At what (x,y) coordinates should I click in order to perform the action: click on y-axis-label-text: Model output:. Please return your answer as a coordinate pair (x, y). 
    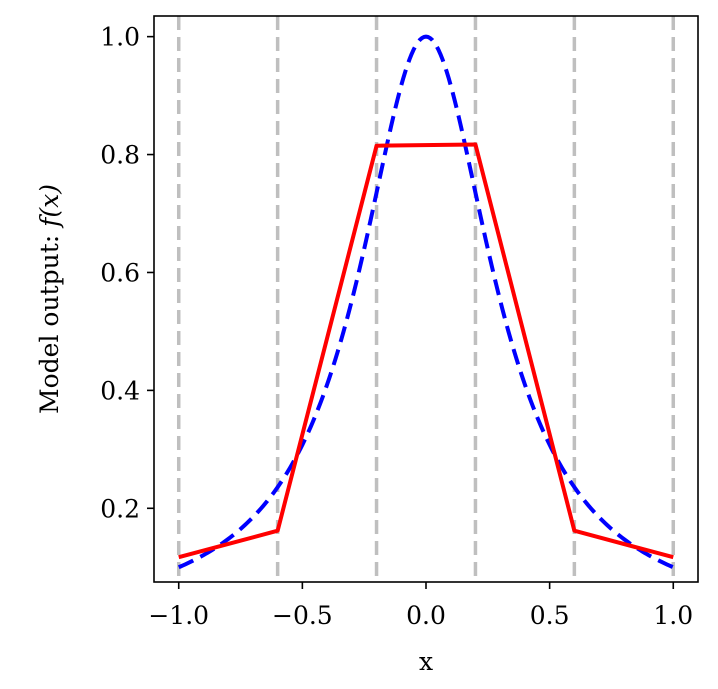
    Looking at the image, I should click on (49, 320).